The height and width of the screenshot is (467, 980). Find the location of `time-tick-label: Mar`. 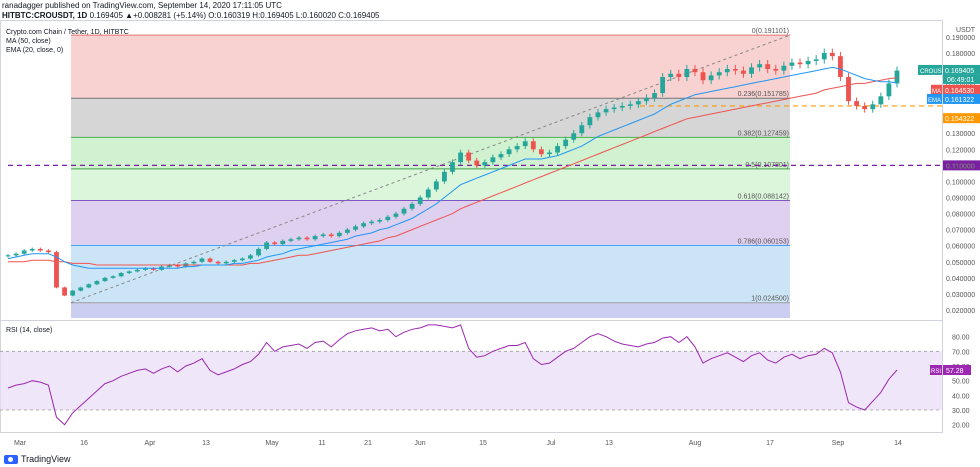

time-tick-label: Mar is located at coordinates (20, 443).